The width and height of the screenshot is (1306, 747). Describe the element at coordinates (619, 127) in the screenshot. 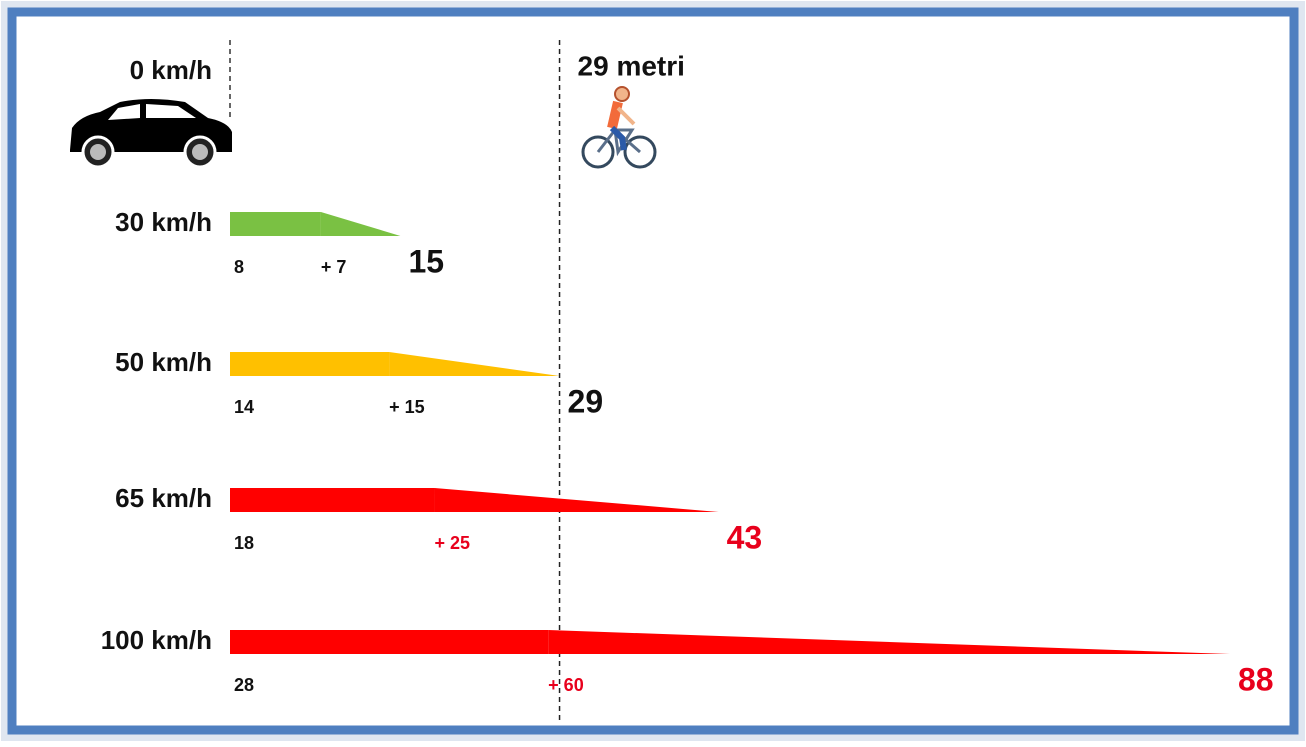

I see `cyclist-icon` at that location.